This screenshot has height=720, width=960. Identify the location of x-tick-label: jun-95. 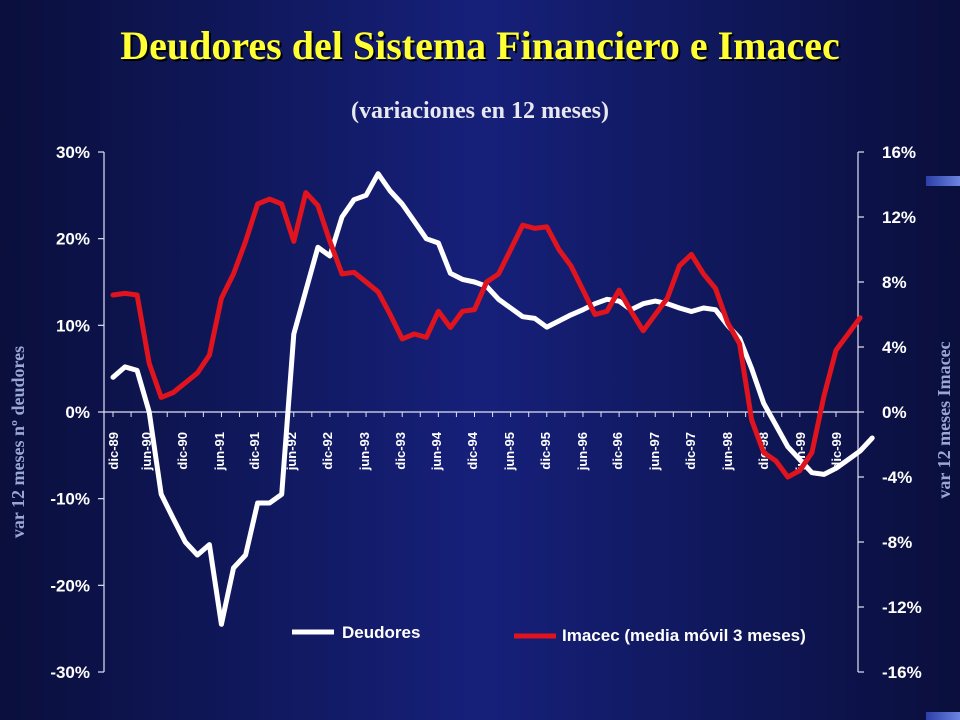
(509, 451).